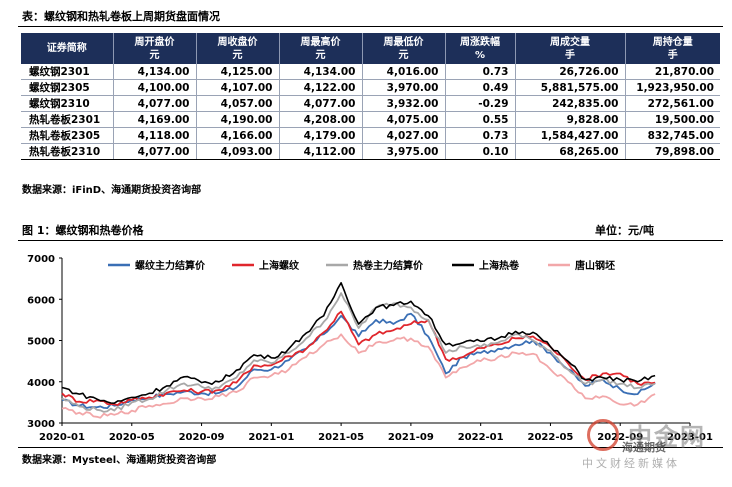  I want to click on table-cell: 9,828.00, so click(569, 119).